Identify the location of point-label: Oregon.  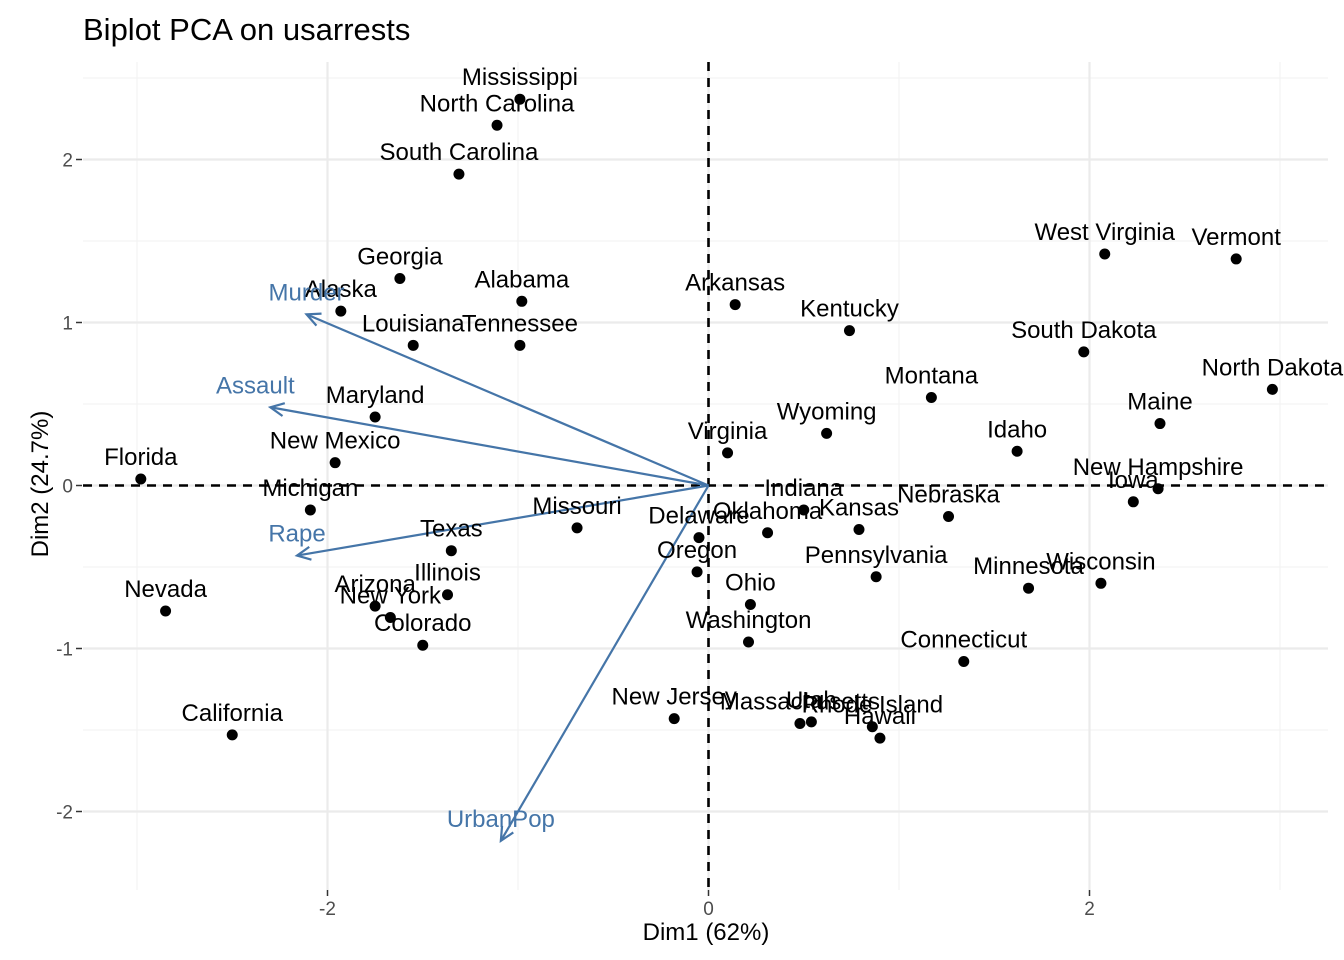
(697, 550).